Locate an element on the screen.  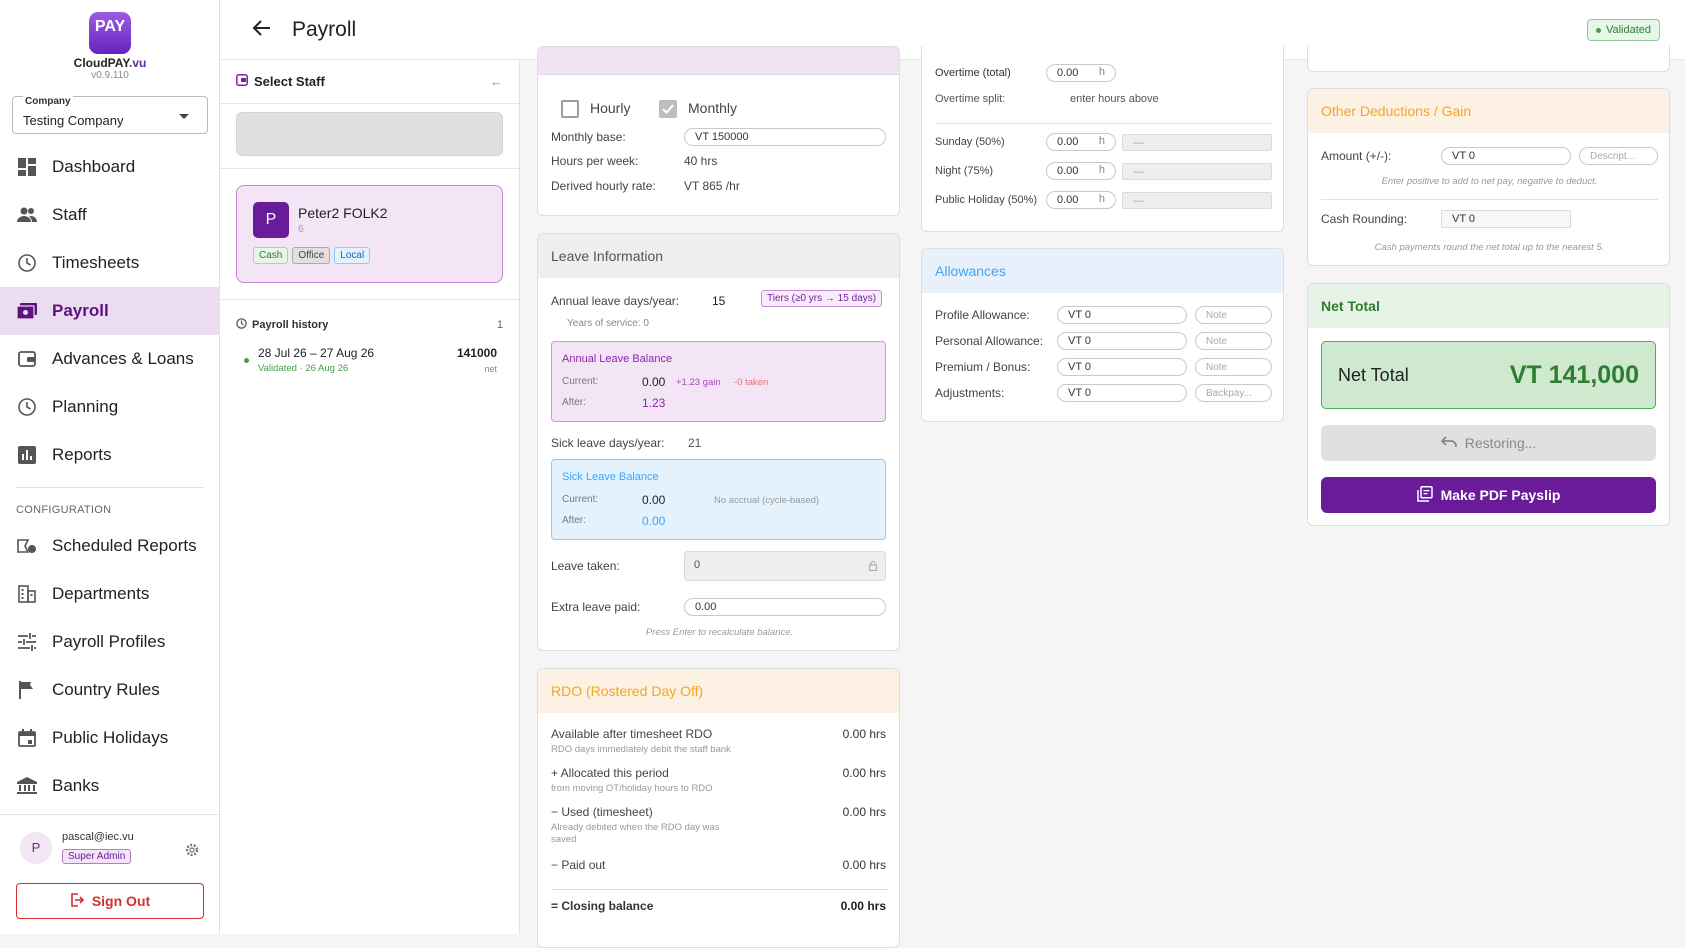
nav-label: Country Rules is located at coordinates (106, 689).